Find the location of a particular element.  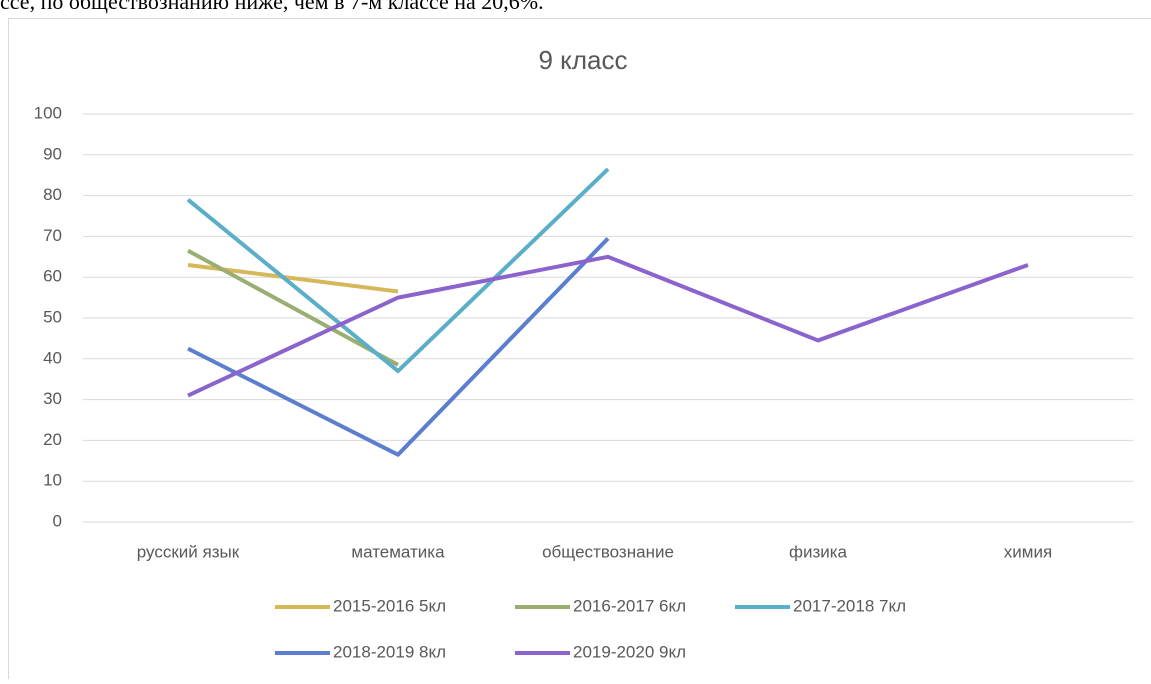

x-tick-label: русский язык is located at coordinates (188, 551).